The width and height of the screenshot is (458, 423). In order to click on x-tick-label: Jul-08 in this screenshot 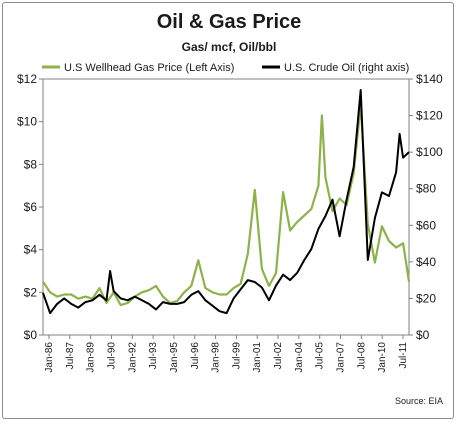, I will do `click(361, 356)`.